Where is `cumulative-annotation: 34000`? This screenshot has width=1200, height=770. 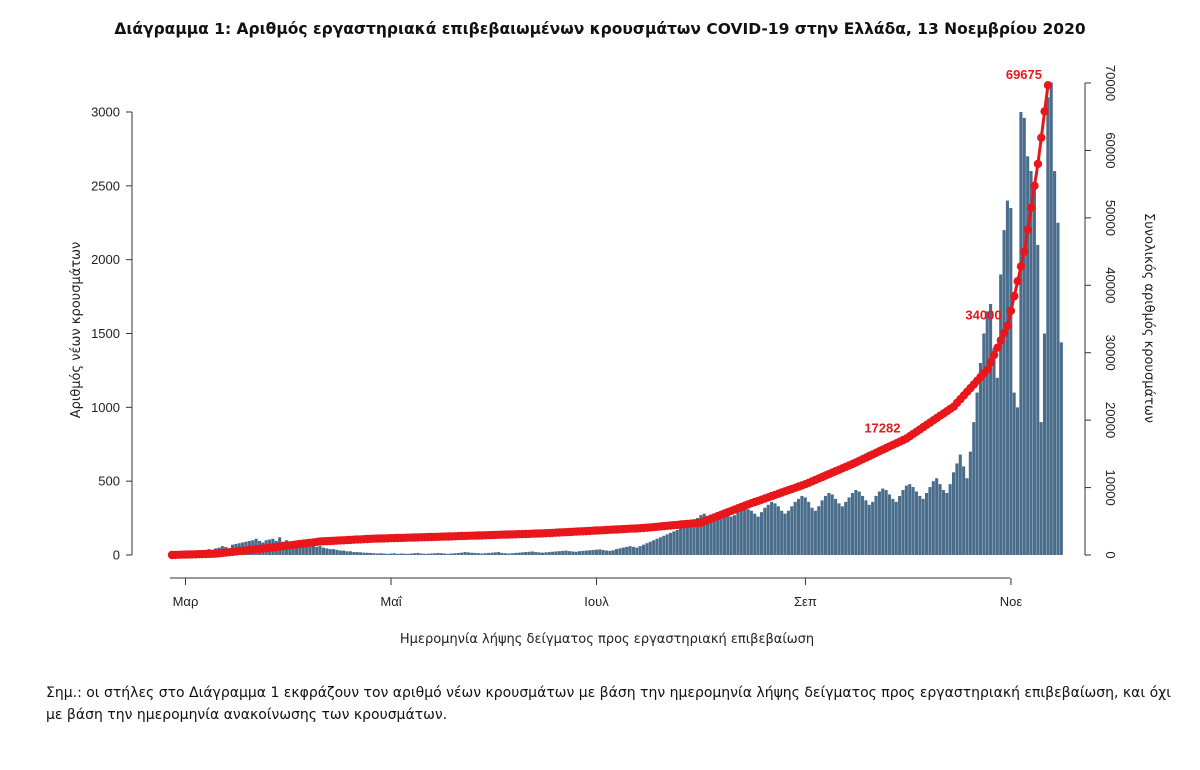 cumulative-annotation: 34000 is located at coordinates (983, 315).